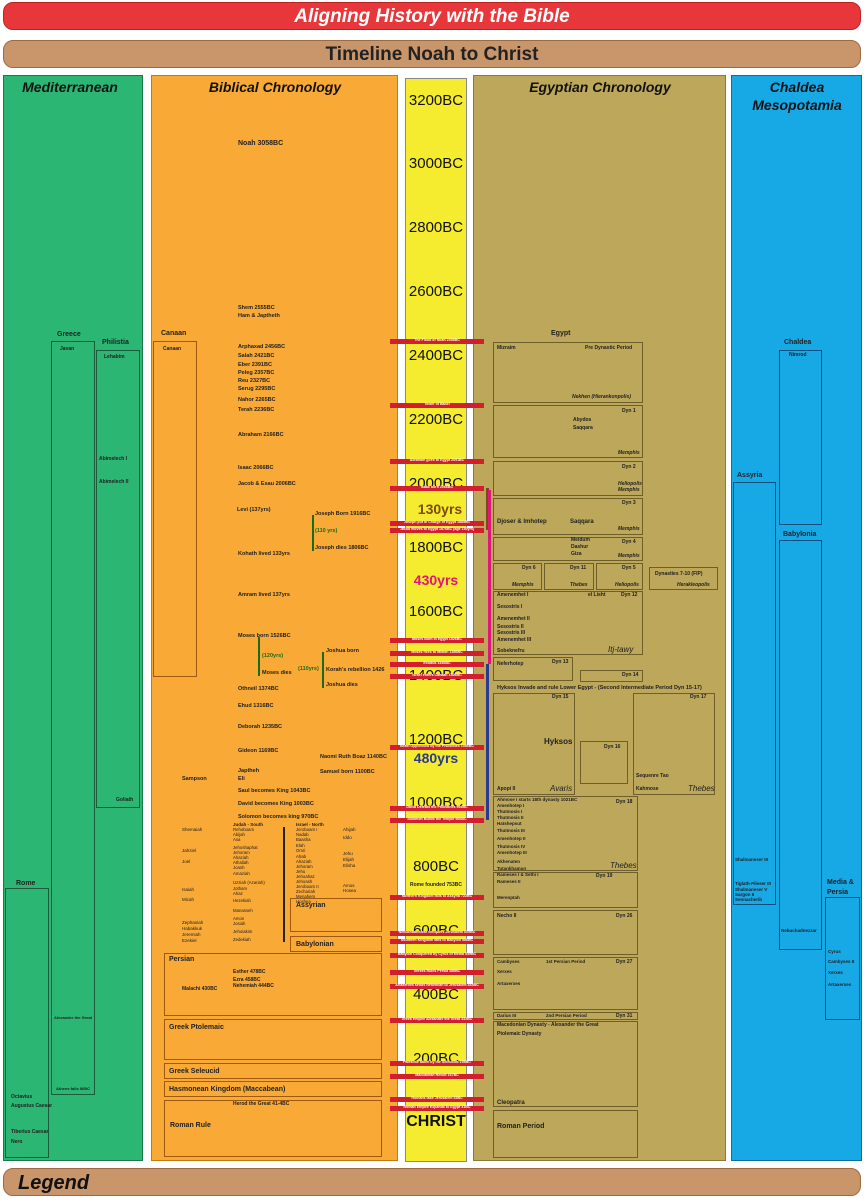  Describe the element at coordinates (752, 859) in the screenshot. I see `label: Shalmaneser III` at that location.